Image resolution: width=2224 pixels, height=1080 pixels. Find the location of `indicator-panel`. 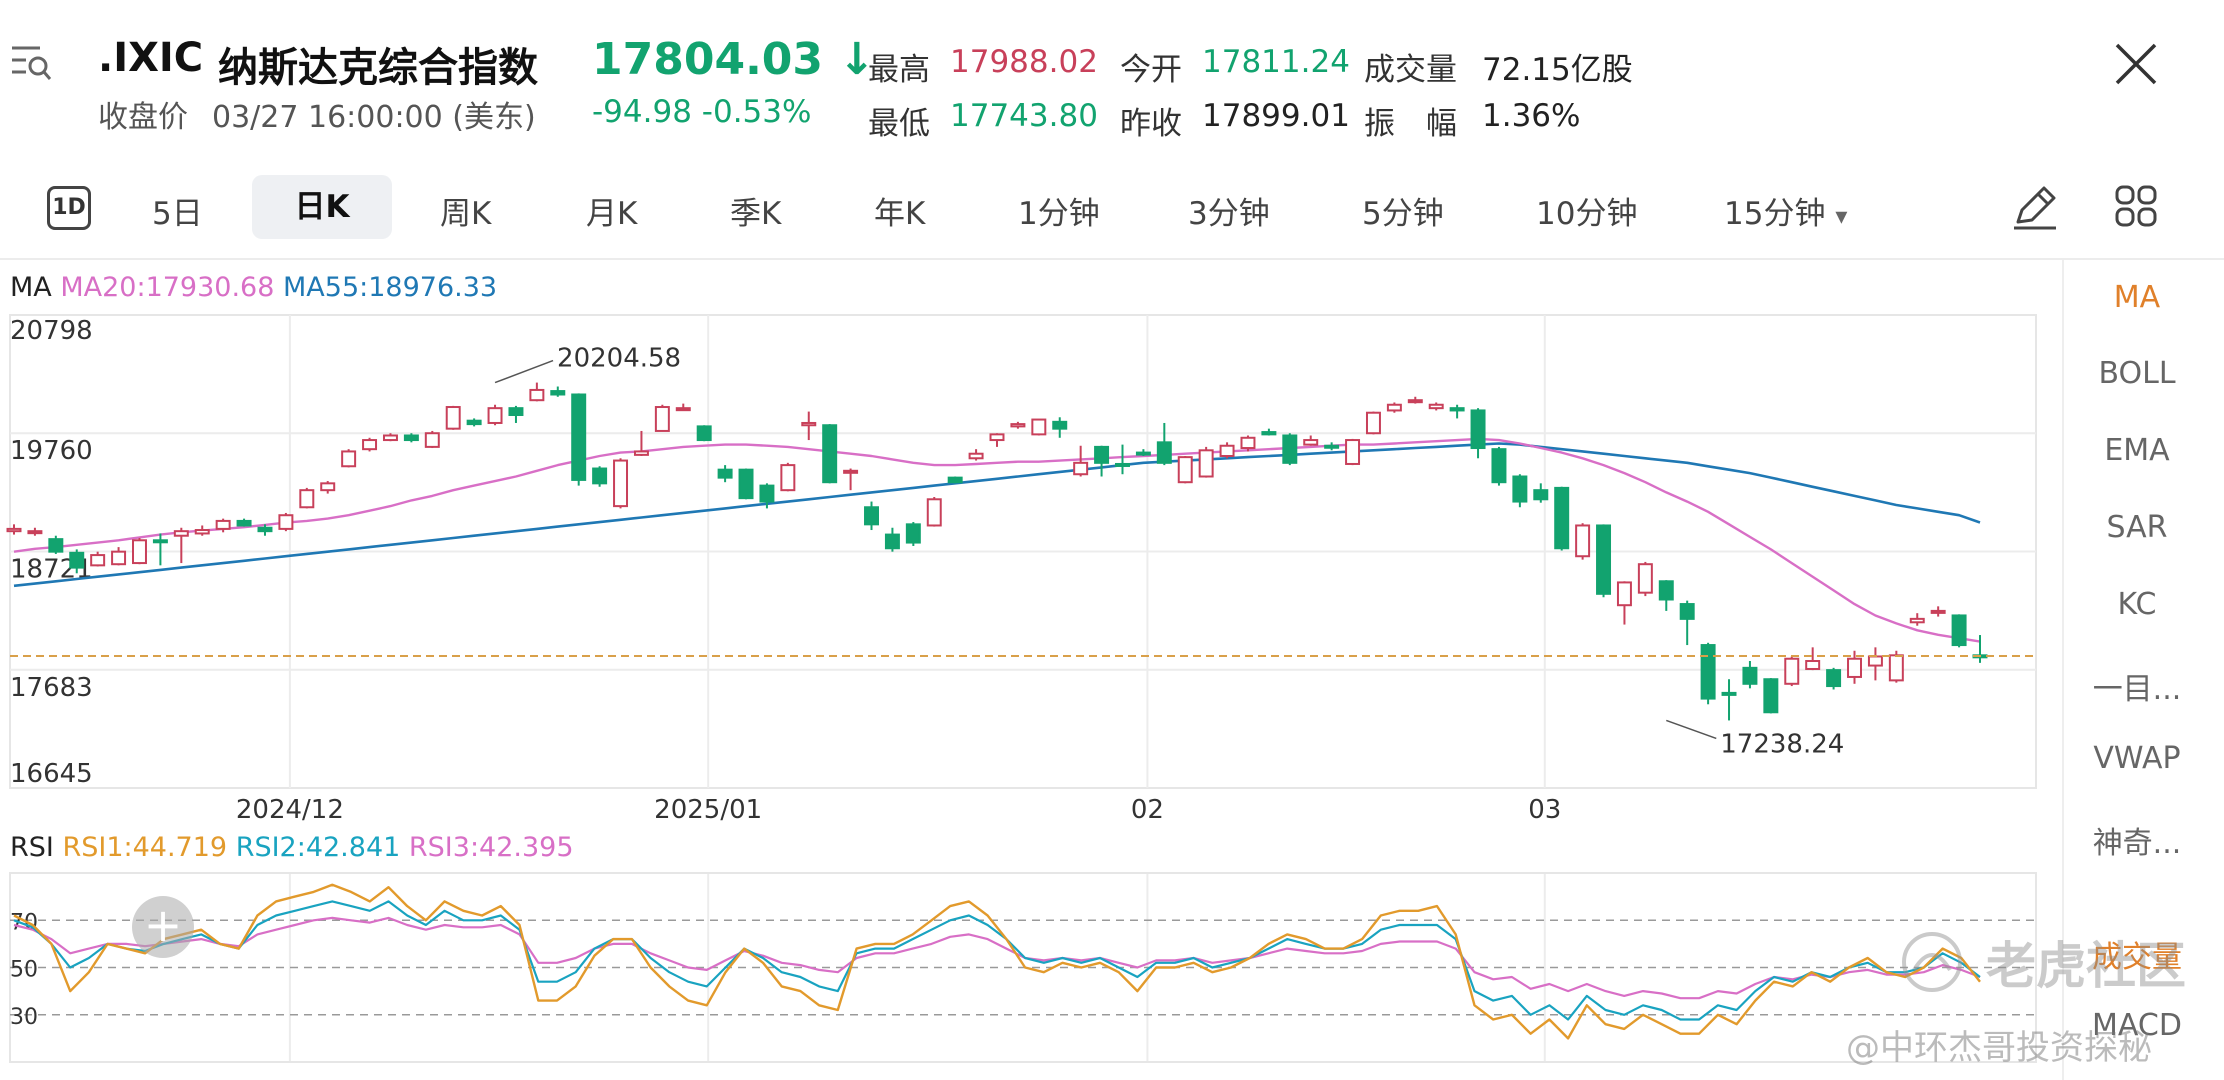

indicator-panel is located at coordinates (2063, 670).